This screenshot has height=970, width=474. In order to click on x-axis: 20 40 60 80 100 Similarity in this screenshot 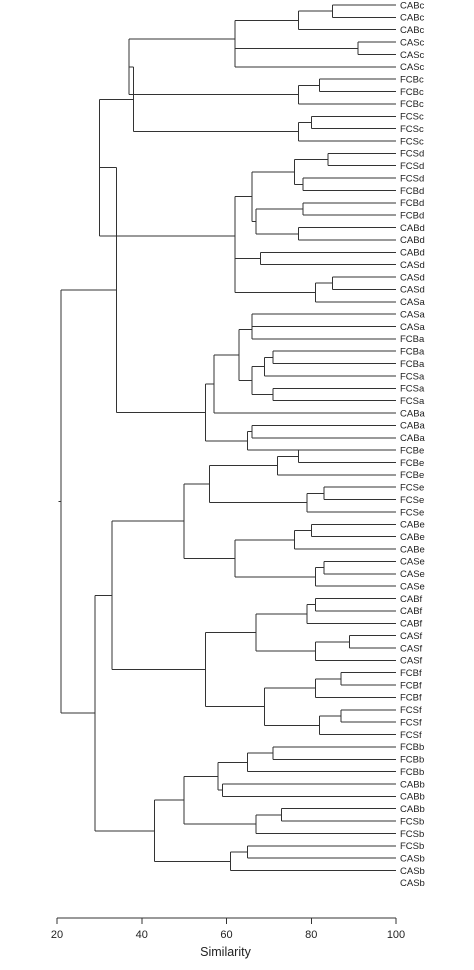, I will do `click(228, 938)`.